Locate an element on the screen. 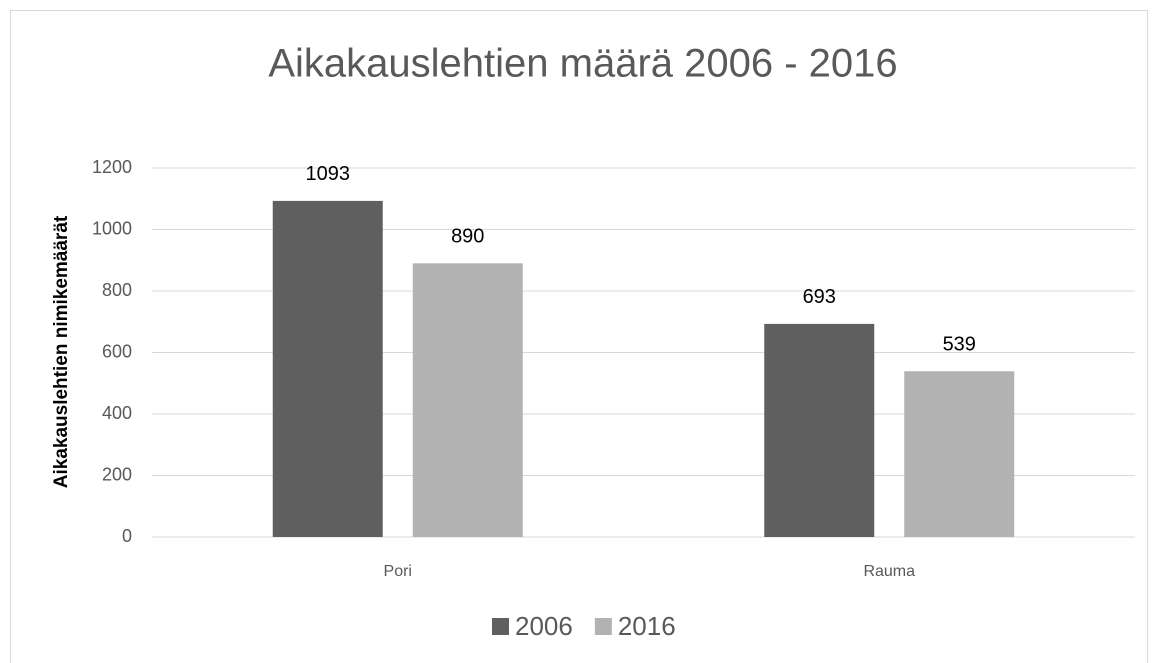  data-label: 890 is located at coordinates (467, 237).